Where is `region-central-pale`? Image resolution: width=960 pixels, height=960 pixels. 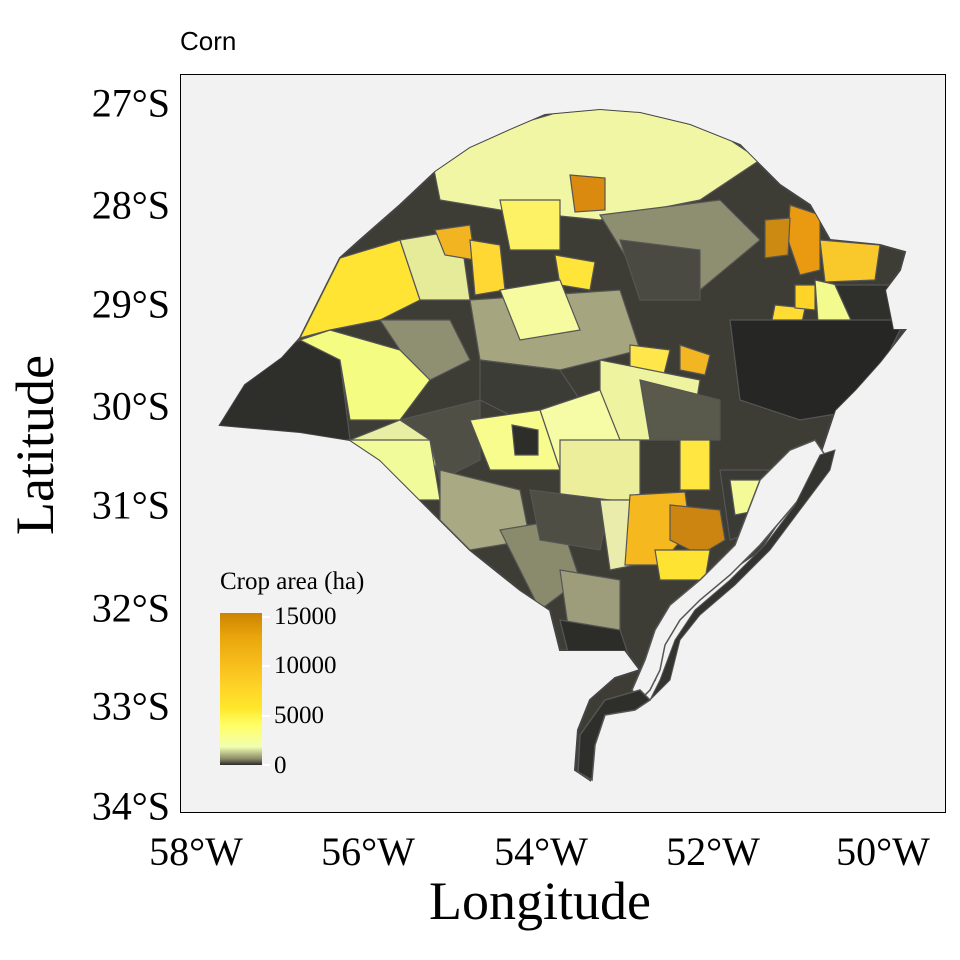 region-central-pale is located at coordinates (540, 310).